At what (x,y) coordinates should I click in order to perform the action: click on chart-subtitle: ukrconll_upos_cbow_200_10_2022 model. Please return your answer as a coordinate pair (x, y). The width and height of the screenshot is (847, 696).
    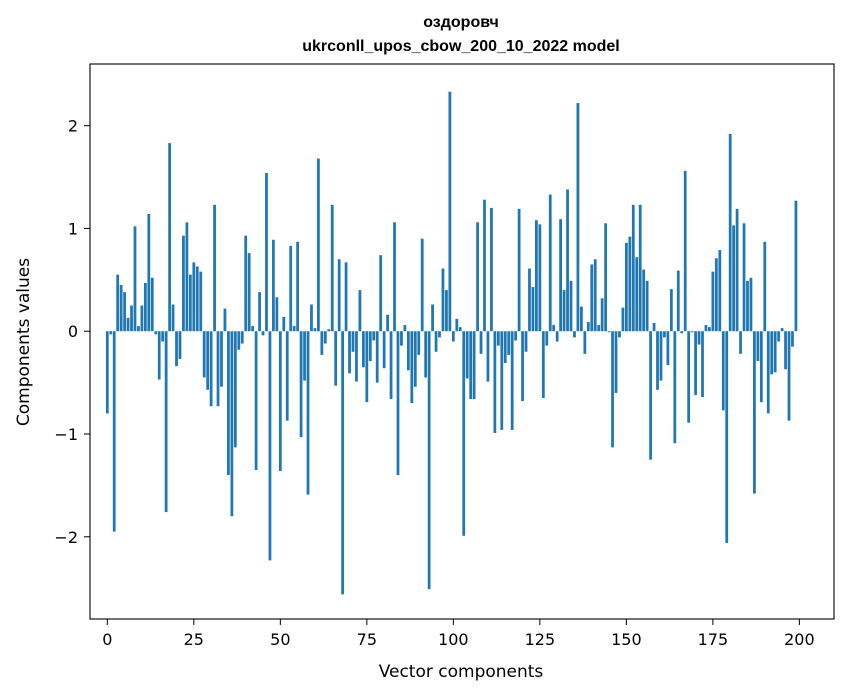
    Looking at the image, I should click on (460, 46).